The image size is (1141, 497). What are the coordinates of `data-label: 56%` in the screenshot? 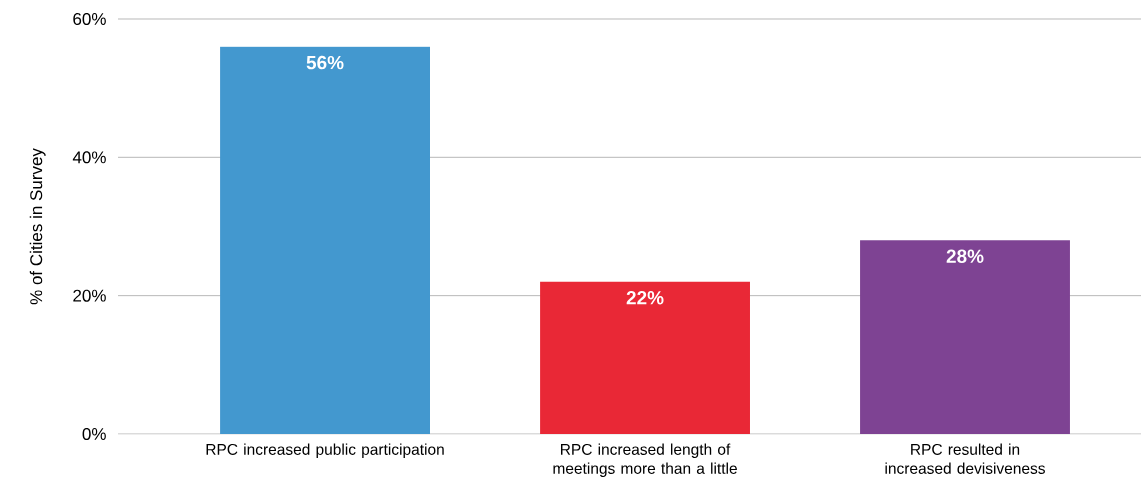 It's located at (325, 62).